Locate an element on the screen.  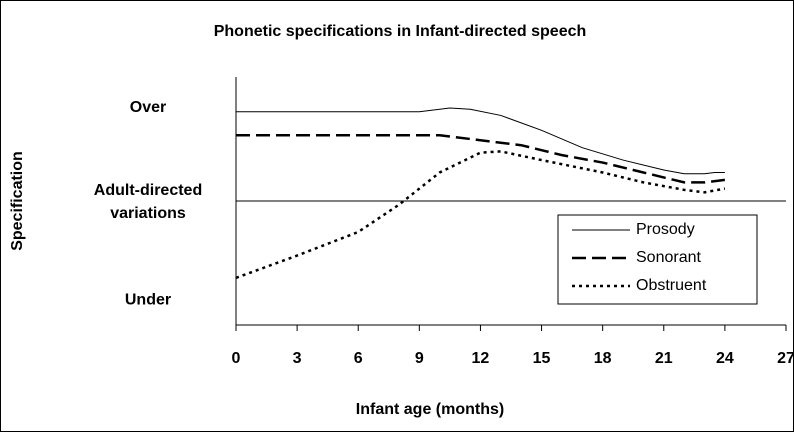
x-tick-label: 27 is located at coordinates (785, 358).